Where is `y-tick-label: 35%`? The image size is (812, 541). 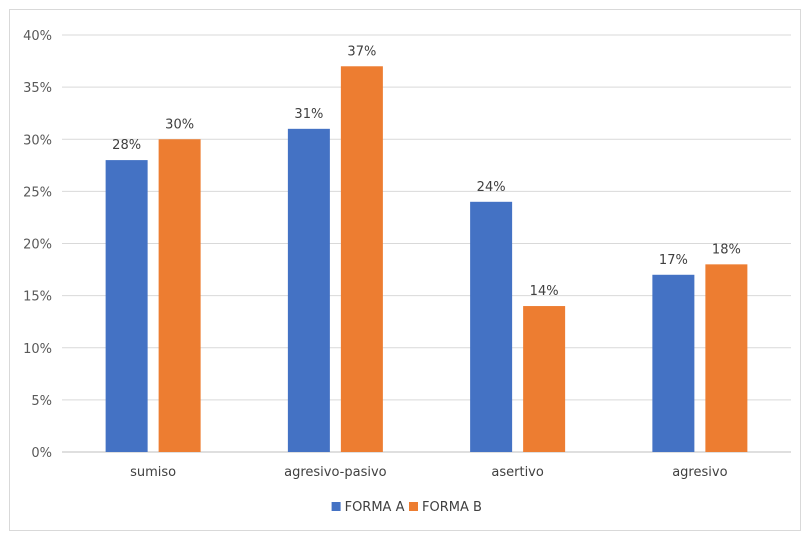
y-tick-label: 35% is located at coordinates (37, 88).